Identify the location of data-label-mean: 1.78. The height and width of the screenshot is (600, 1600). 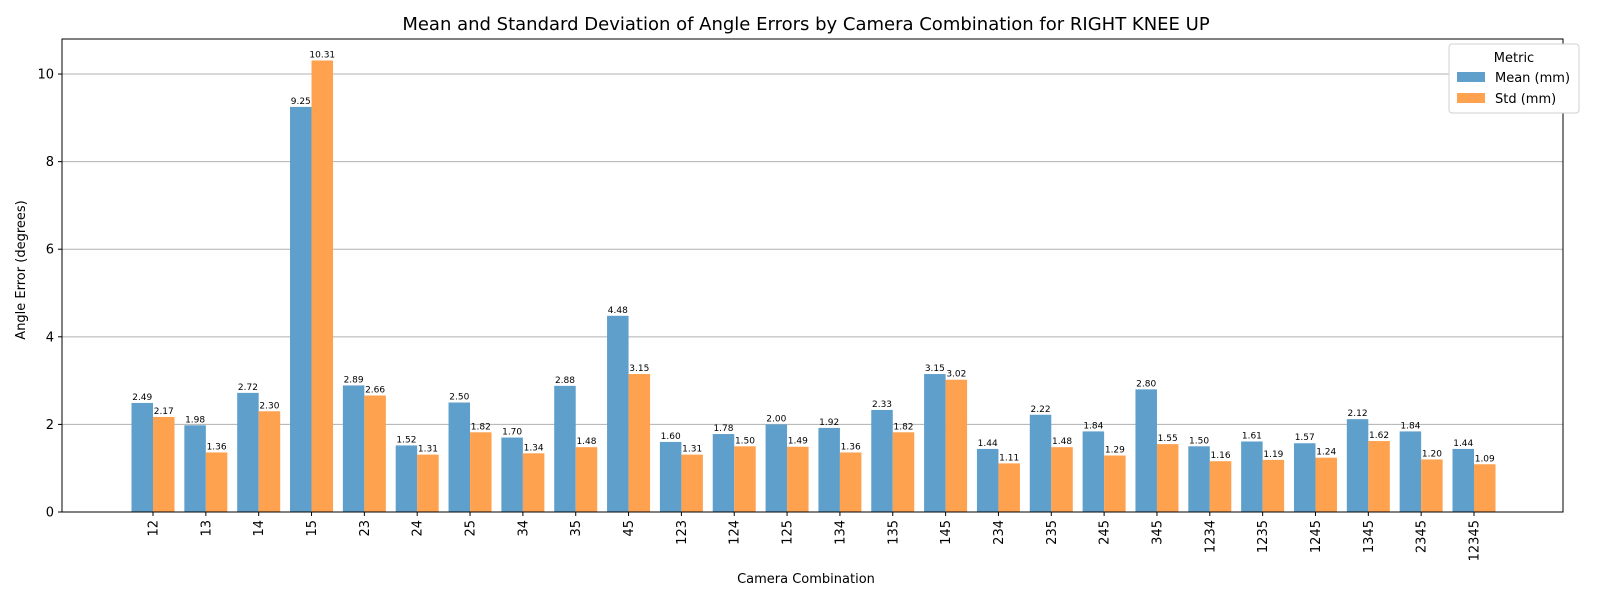
(723, 429).